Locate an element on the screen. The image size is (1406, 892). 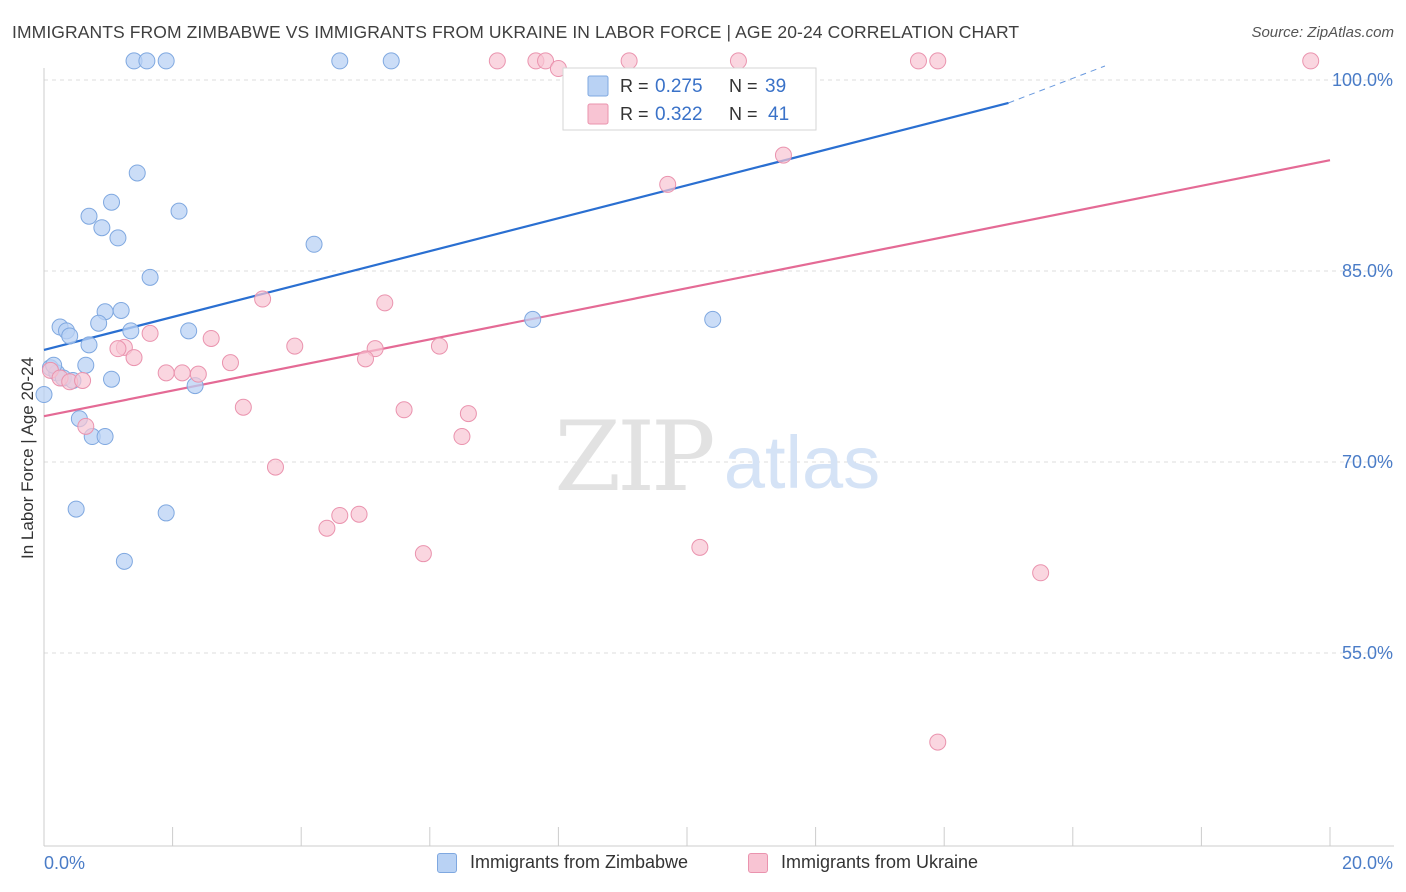
watermark-atlas: atlas is located at coordinates (802, 462).